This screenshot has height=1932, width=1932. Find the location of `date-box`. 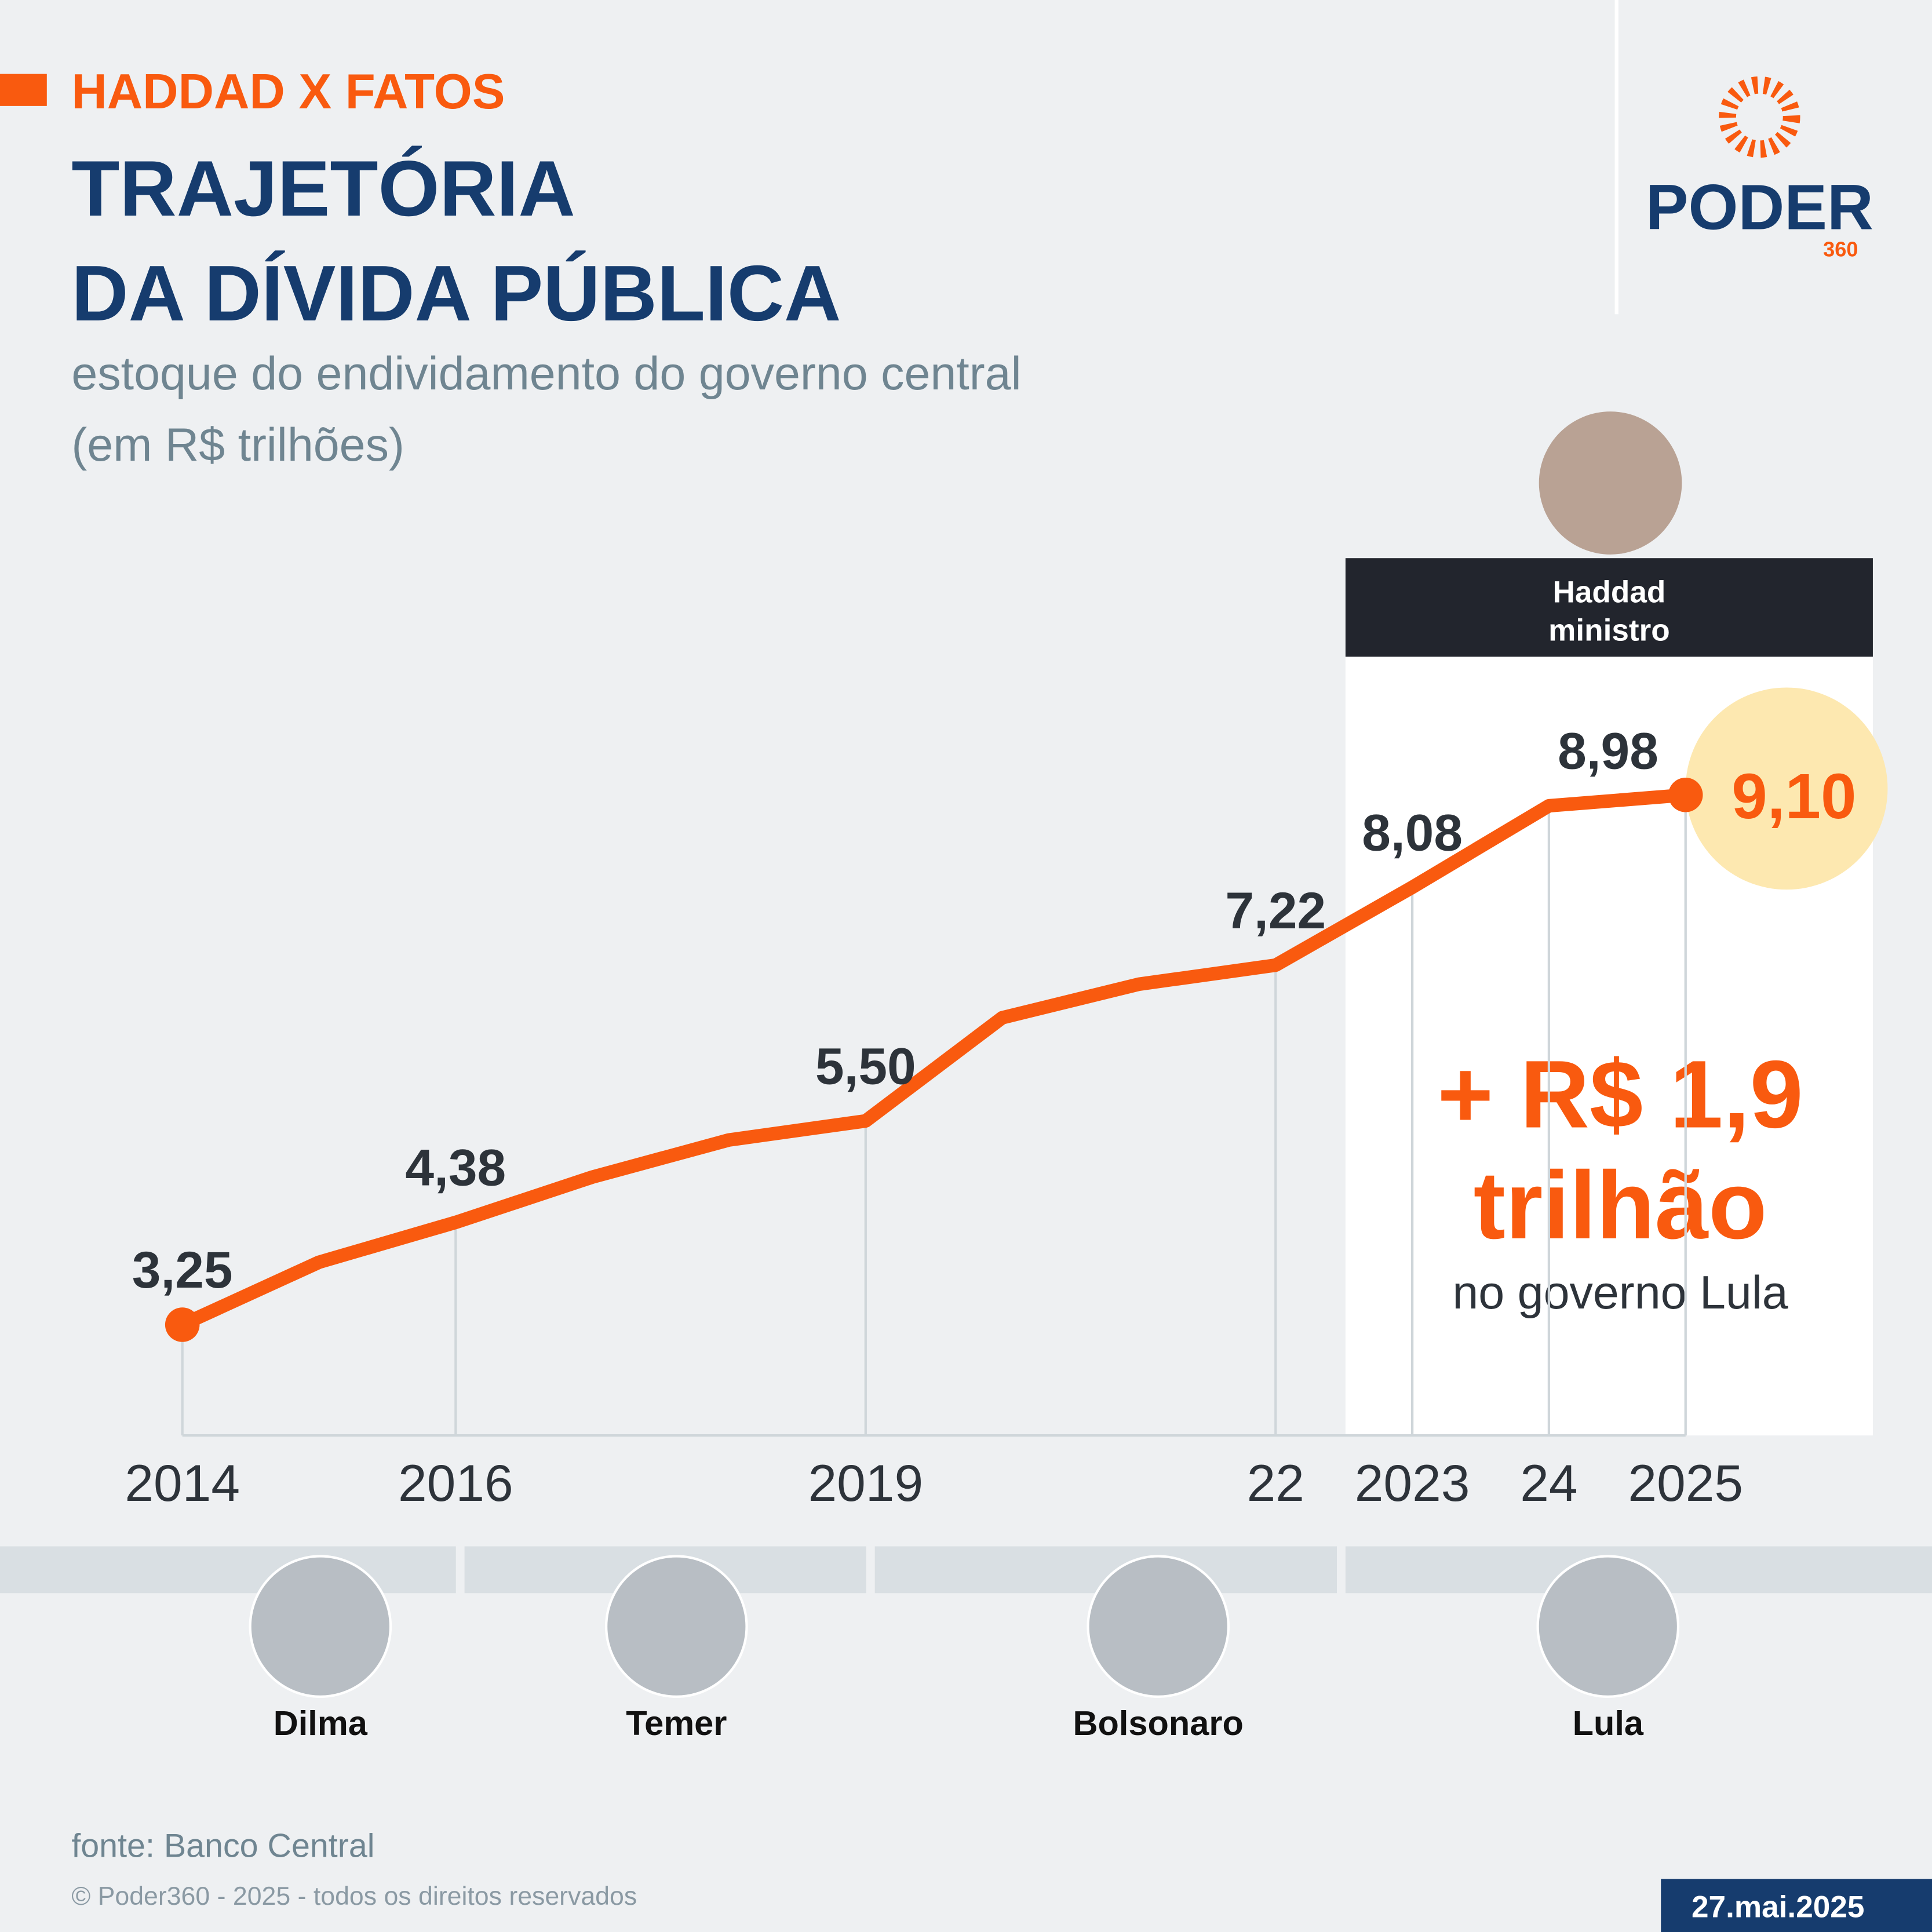

date-box is located at coordinates (1797, 1905).